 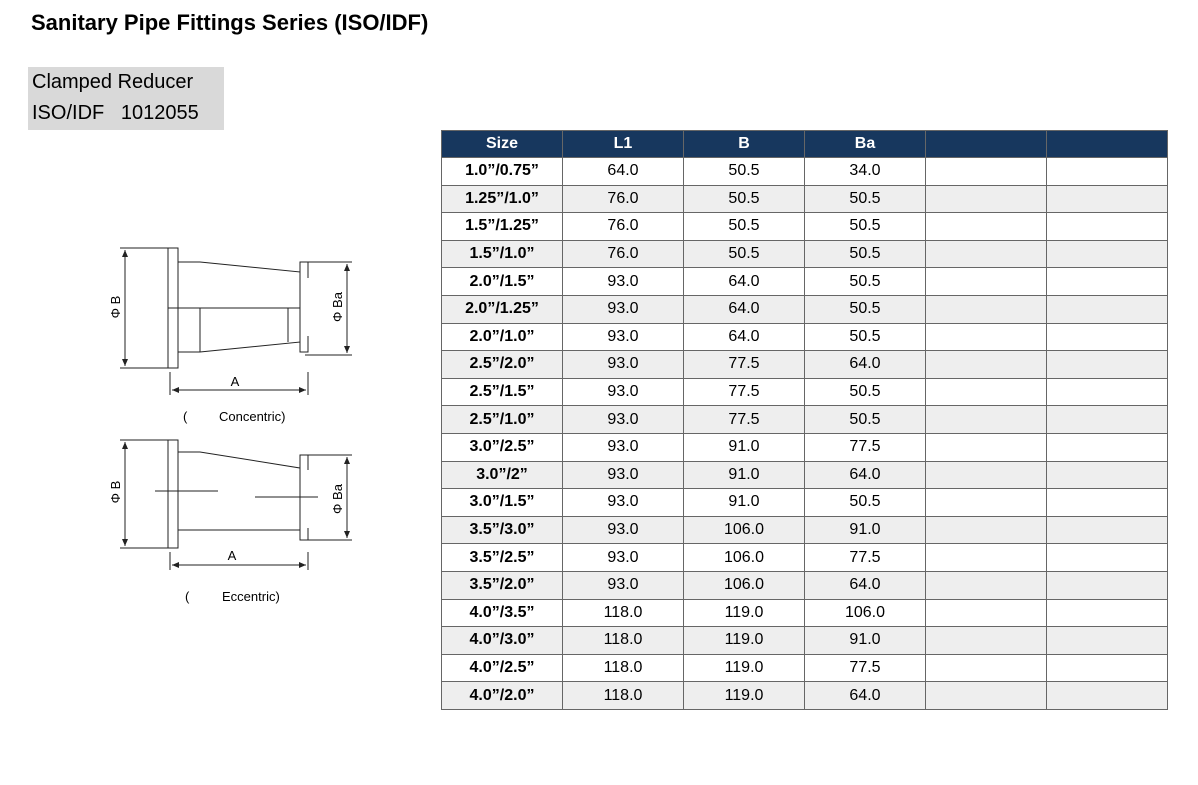 What do you see at coordinates (502, 557) in the screenshot?
I see `size-cell: 3.5”/2.5”` at bounding box center [502, 557].